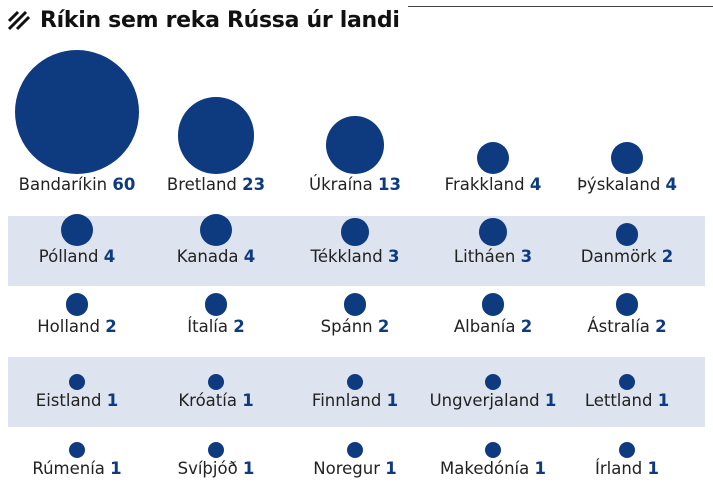 Image resolution: width=713 pixels, height=502 pixels. I want to click on country-name: Spánn, so click(349, 326).